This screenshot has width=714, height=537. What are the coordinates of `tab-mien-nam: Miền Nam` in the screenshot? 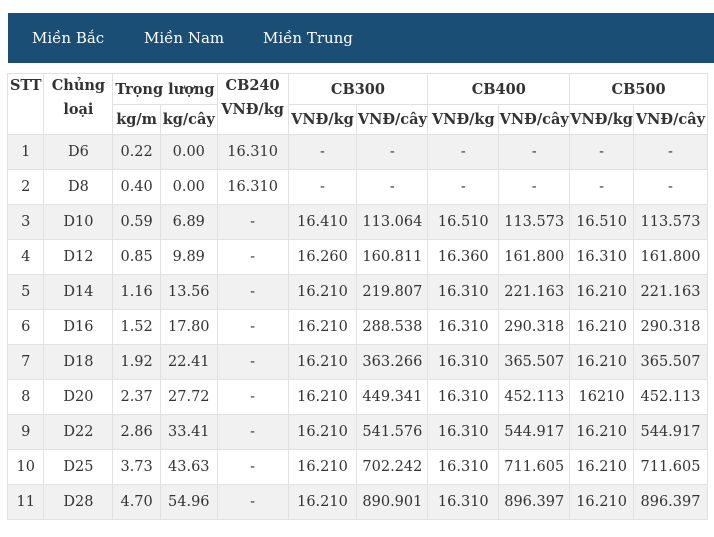 It's located at (184, 38).